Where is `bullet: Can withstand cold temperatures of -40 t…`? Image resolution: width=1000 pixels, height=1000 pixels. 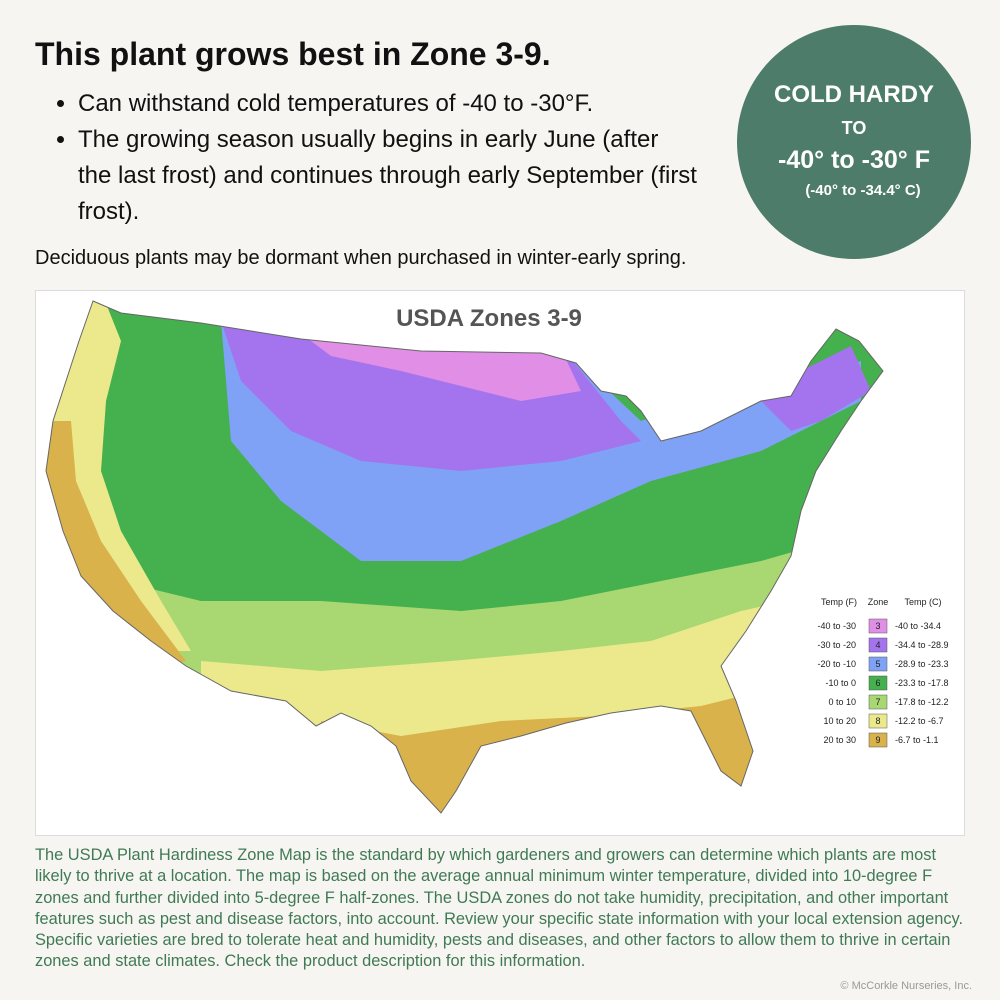
bullet: Can withstand cold temperatures of -40 t… is located at coordinates (388, 104).